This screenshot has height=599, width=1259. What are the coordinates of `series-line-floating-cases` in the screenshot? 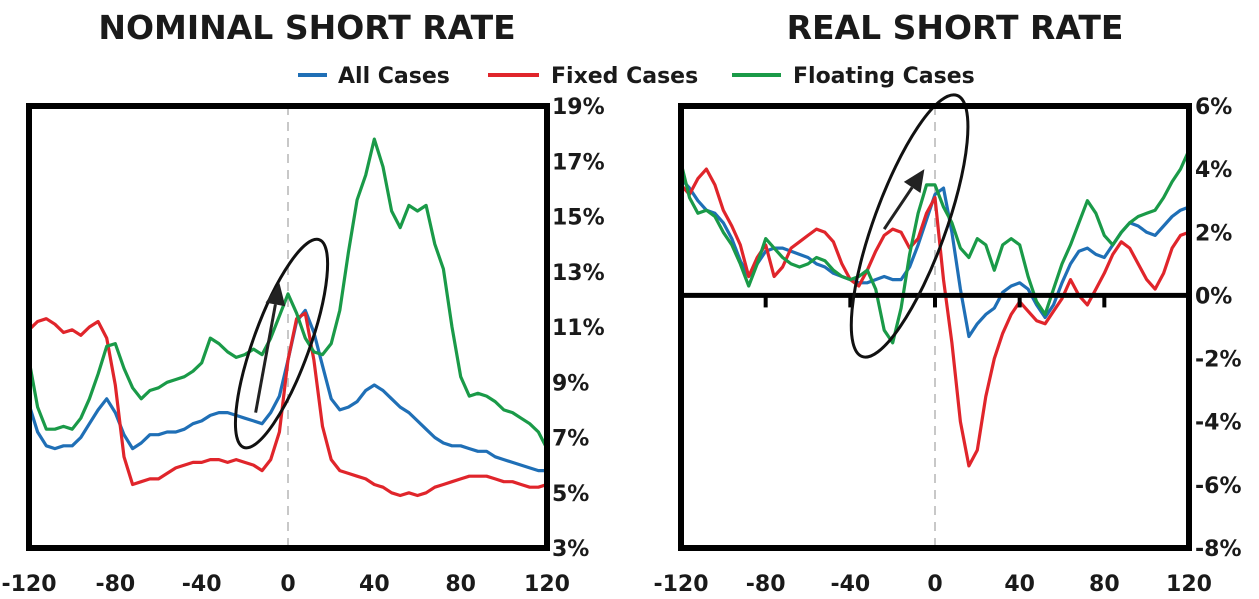 It's located at (935, 247).